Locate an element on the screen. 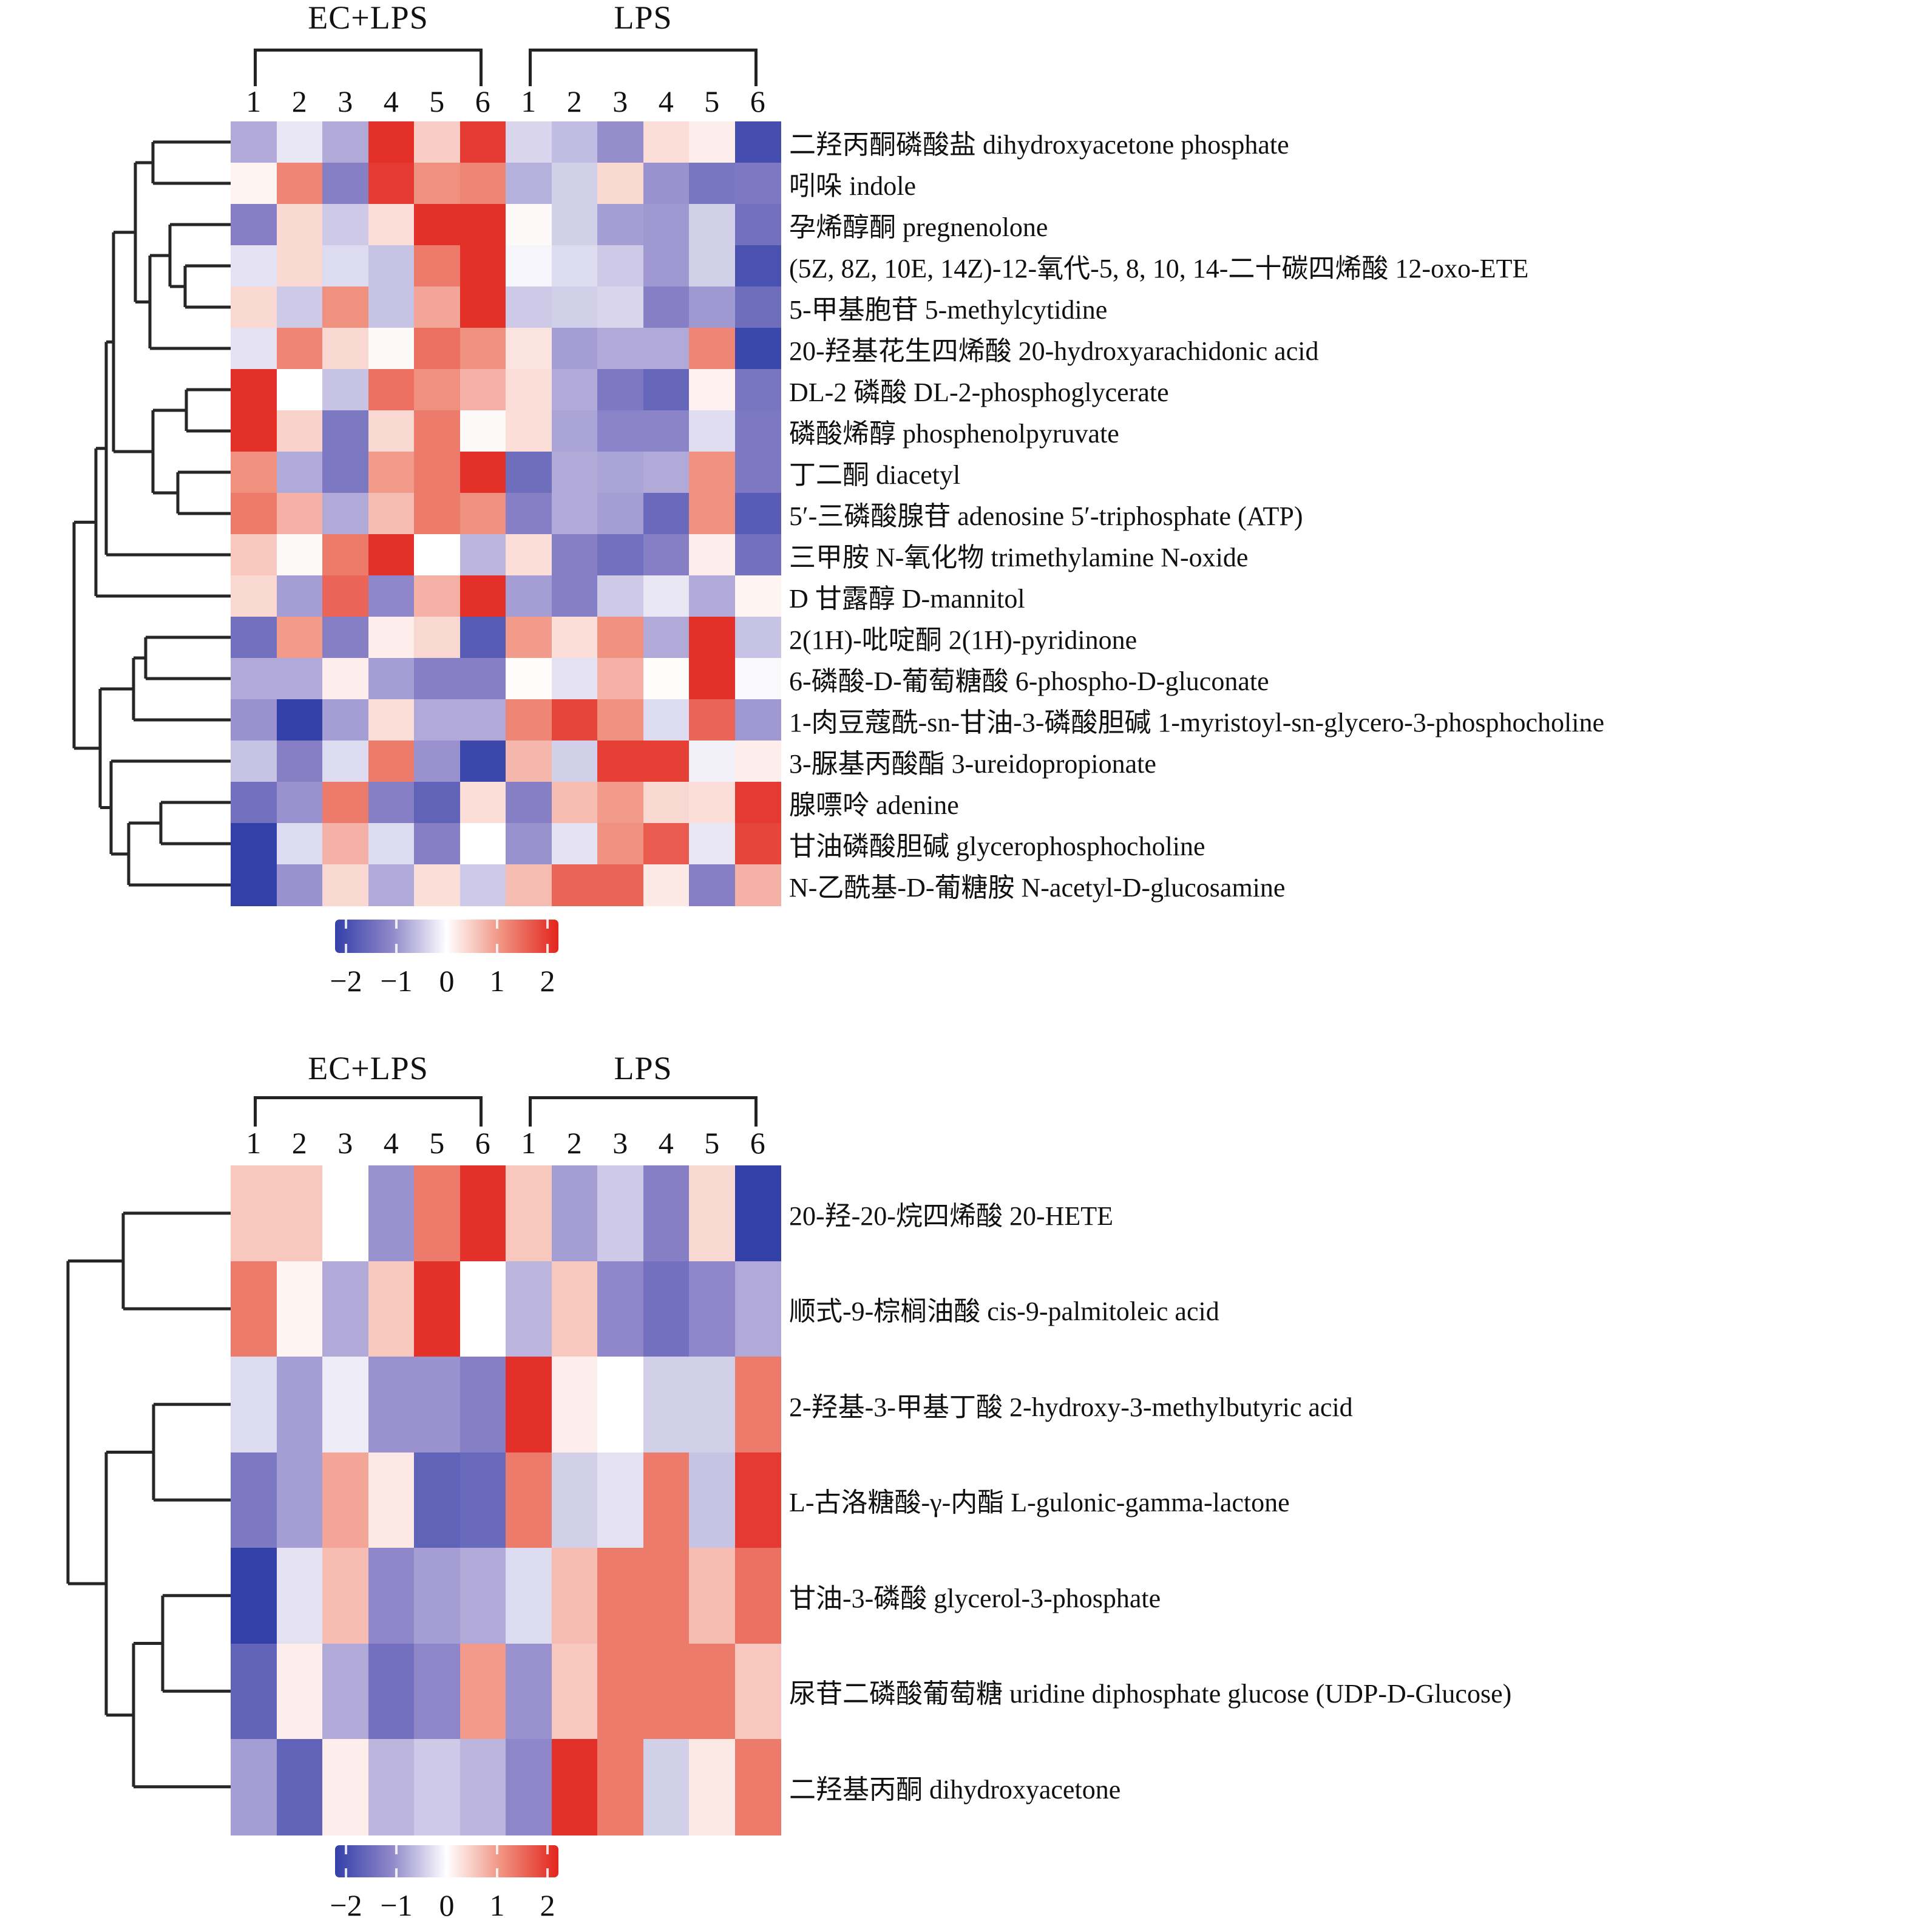  row-label: 5-甲基胞苷 5-methylcytidine is located at coordinates (948, 310).